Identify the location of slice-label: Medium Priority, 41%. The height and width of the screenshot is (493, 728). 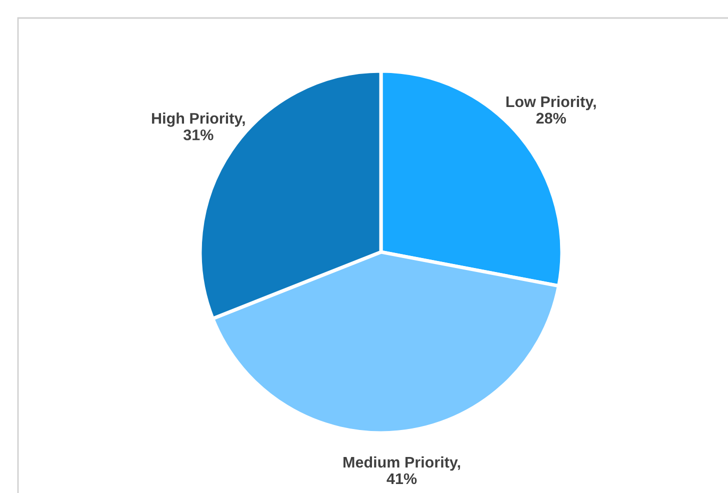
(402, 470).